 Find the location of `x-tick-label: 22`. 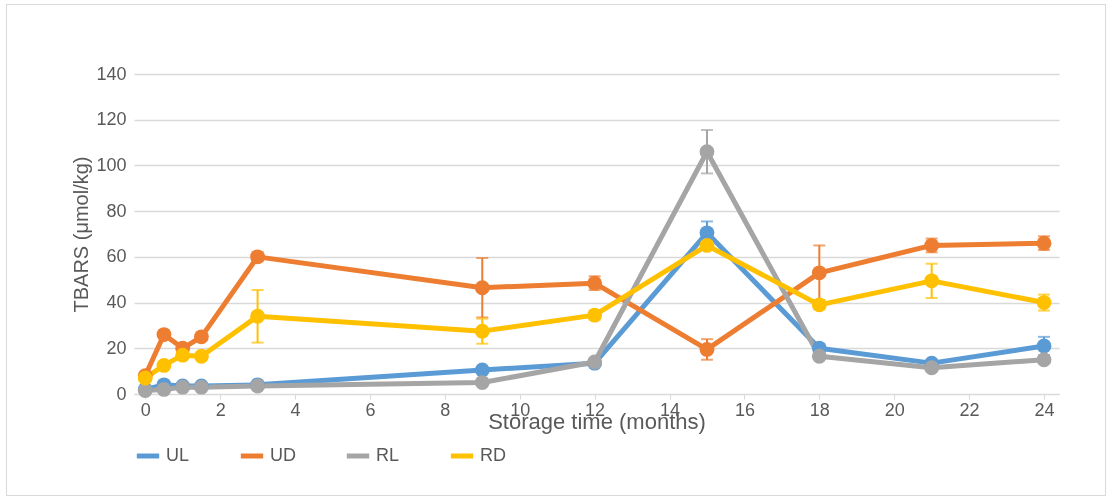

x-tick-label: 22 is located at coordinates (969, 409).